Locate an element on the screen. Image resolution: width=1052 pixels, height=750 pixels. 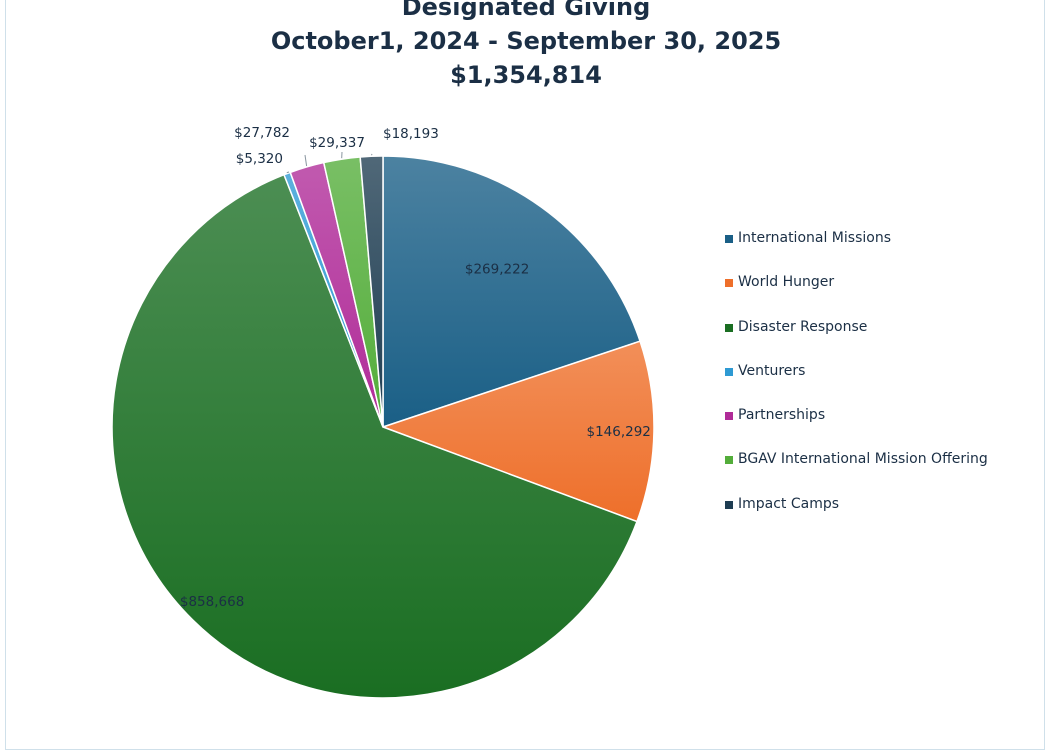
data-label-partnerships: $27,782 is located at coordinates (262, 133).